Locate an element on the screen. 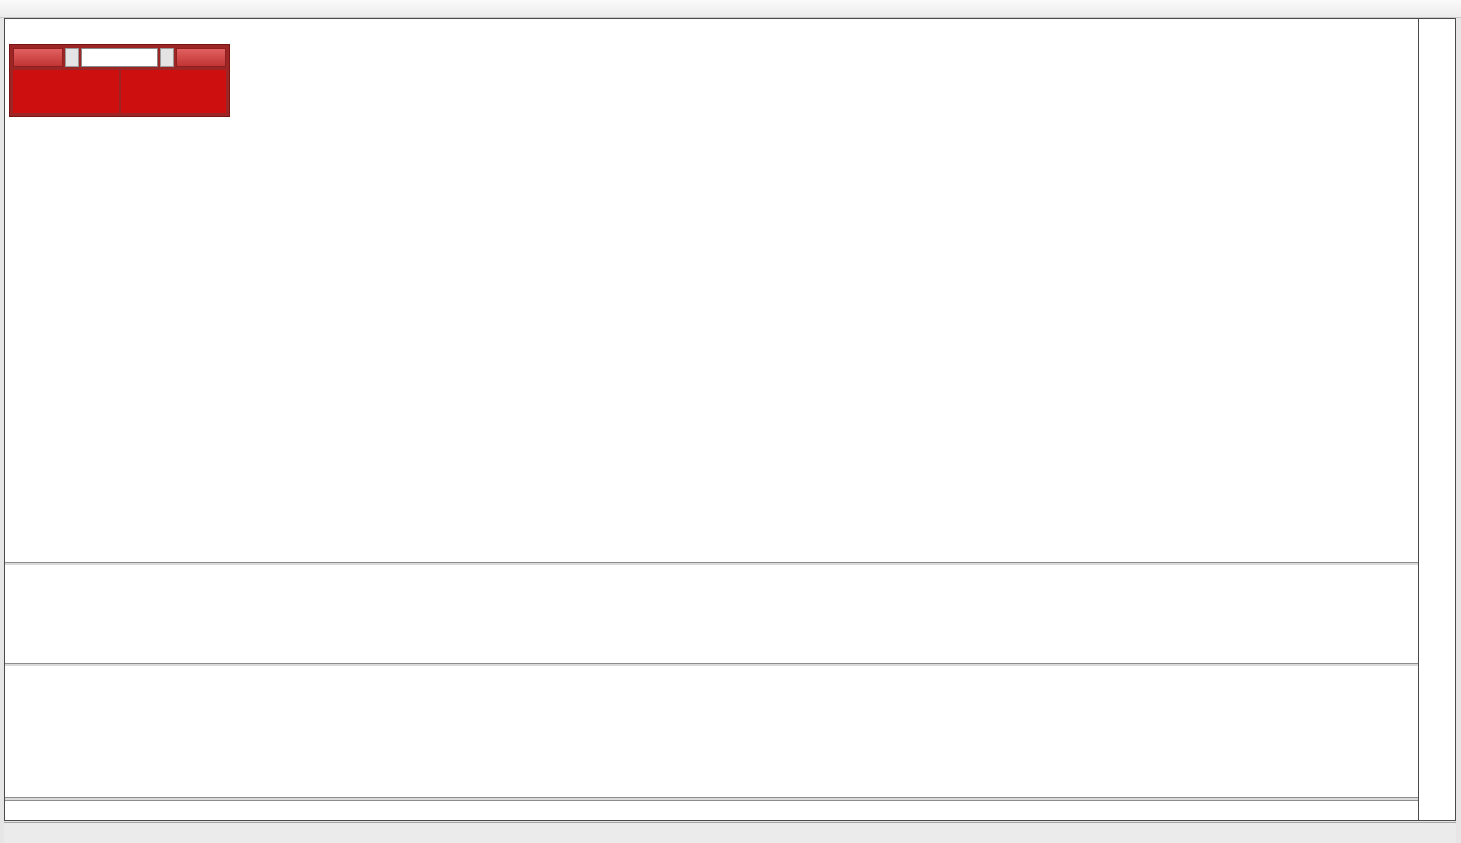 This screenshot has width=1461, height=843. timeframe-button-w1 is located at coordinates (71, 8).